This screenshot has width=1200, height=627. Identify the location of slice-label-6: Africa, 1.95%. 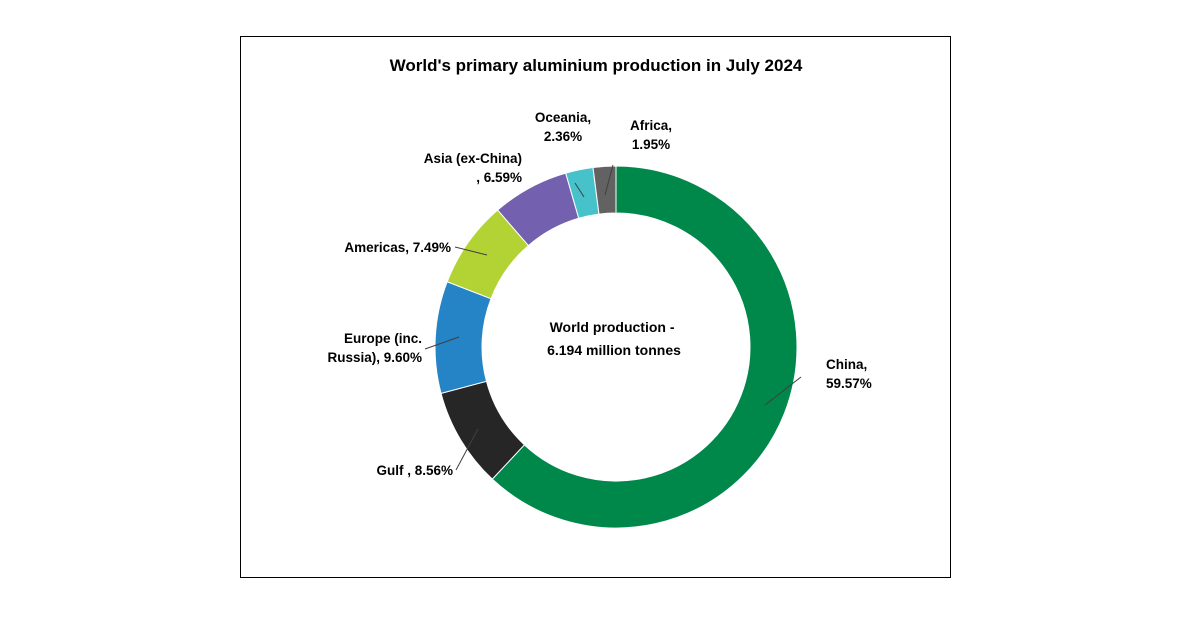
(651, 135).